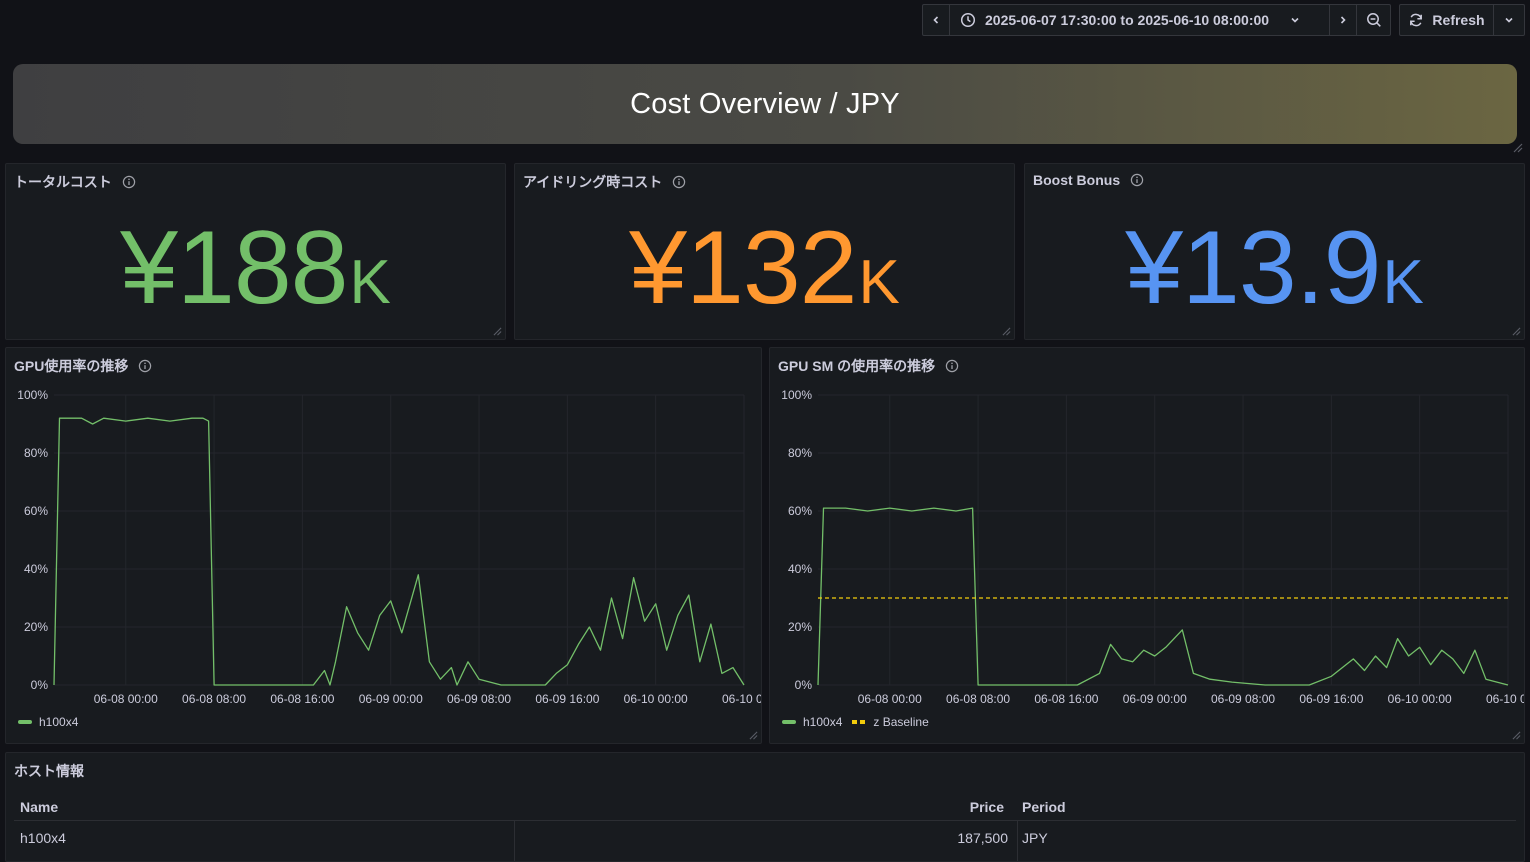 This screenshot has height=862, width=1530. Describe the element at coordinates (1035, 838) in the screenshot. I see `table-cell-period: JPY` at that location.